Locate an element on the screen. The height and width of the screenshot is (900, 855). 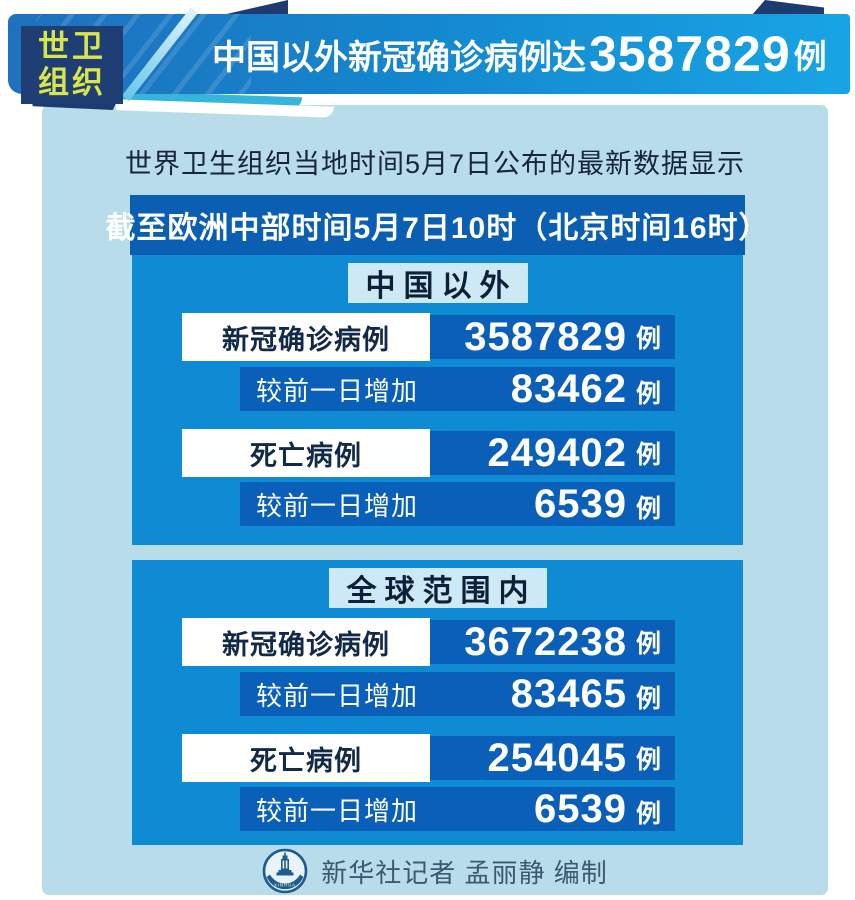
metric-value: 254045 is located at coordinates (557, 758).